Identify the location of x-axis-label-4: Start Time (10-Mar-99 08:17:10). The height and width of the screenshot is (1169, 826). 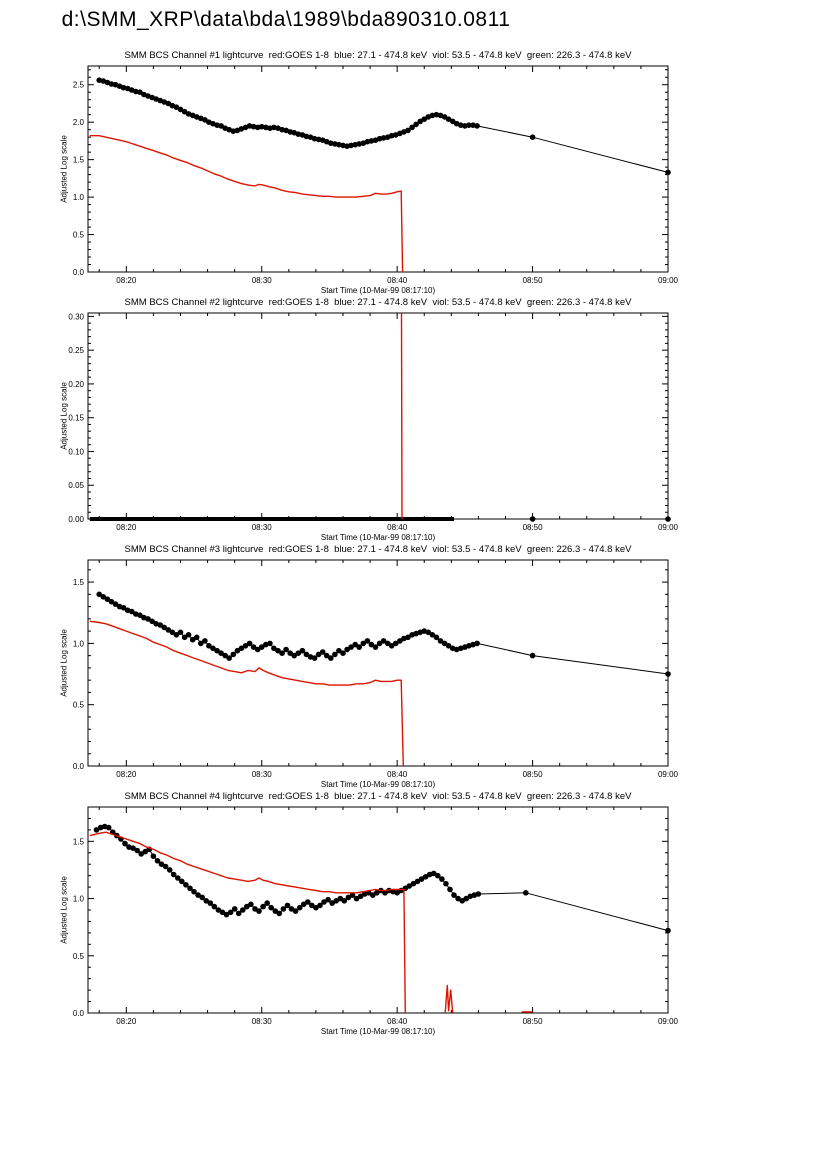
(378, 1031).